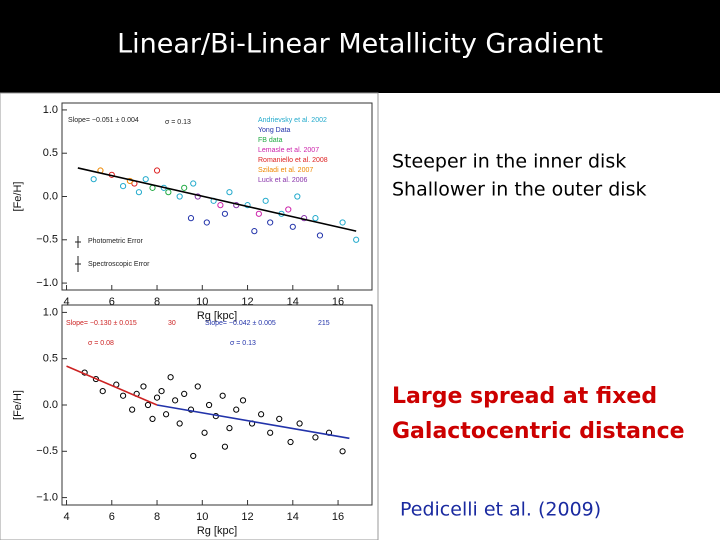 The image size is (720, 540). I want to click on note: Shallower in the outer disk, so click(519, 190).